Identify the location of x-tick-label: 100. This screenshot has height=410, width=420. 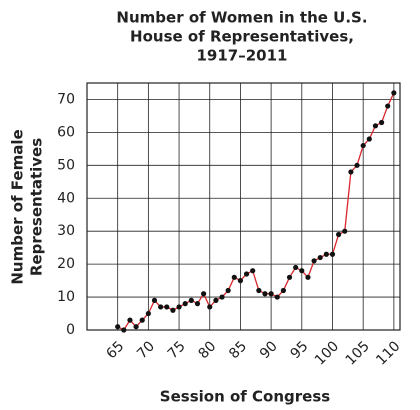
(327, 353).